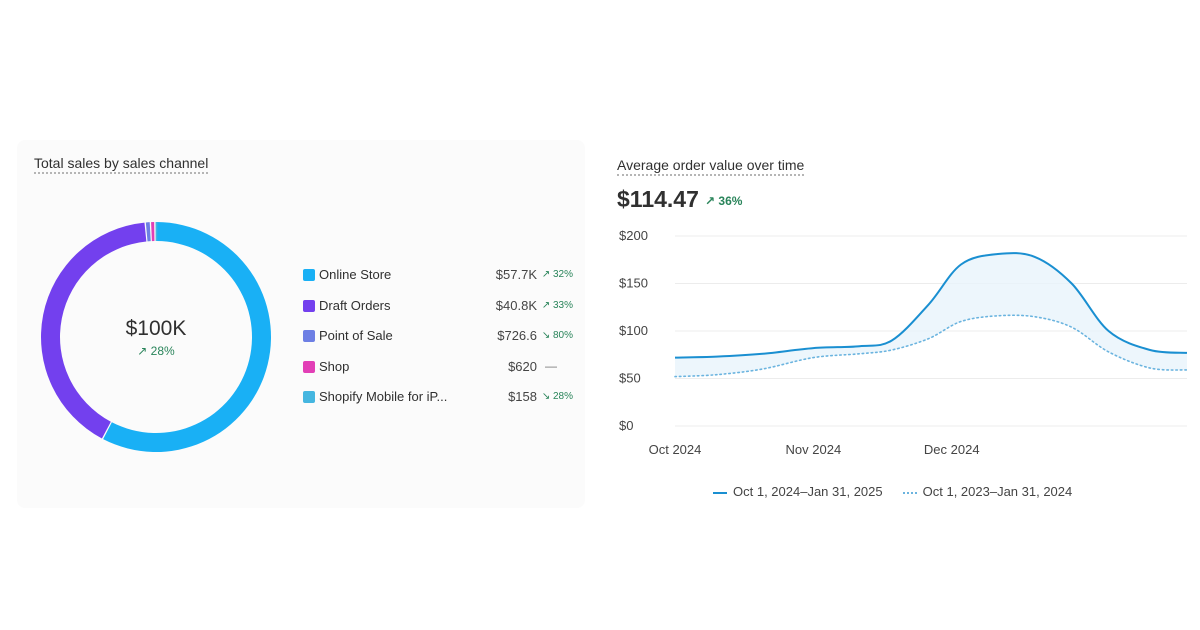 The image size is (1200, 630). I want to click on legend-value: $726.6, so click(517, 335).